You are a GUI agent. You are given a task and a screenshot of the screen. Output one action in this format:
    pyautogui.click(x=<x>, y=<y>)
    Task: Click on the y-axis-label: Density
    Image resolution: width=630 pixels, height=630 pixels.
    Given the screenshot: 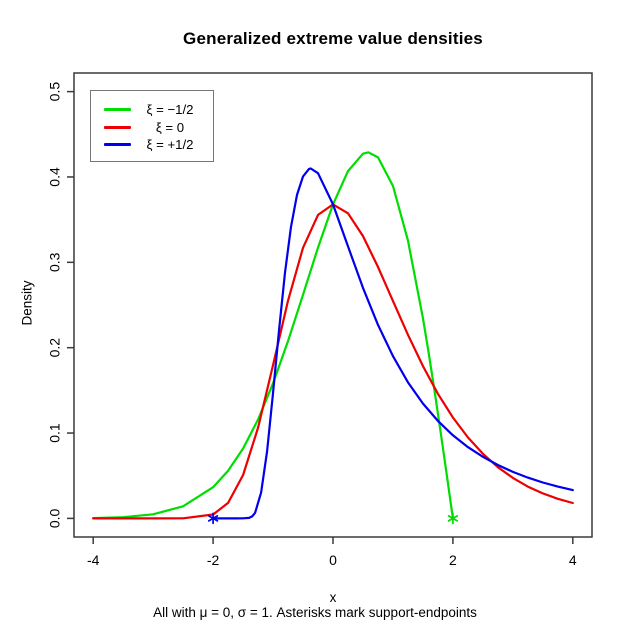 What is the action you would take?
    pyautogui.click(x=27, y=303)
    